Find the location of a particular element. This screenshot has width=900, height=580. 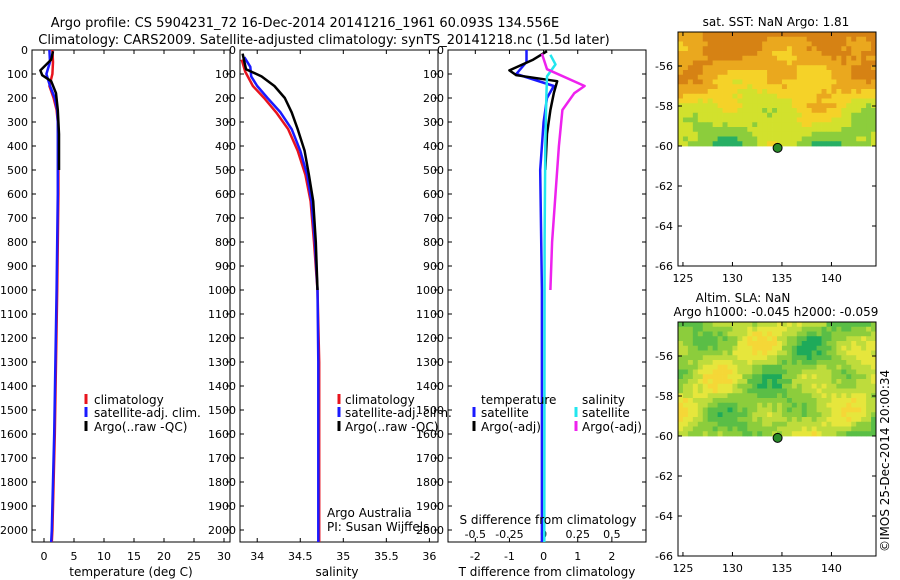

y-tick-label: 1000 is located at coordinates (222, 290).